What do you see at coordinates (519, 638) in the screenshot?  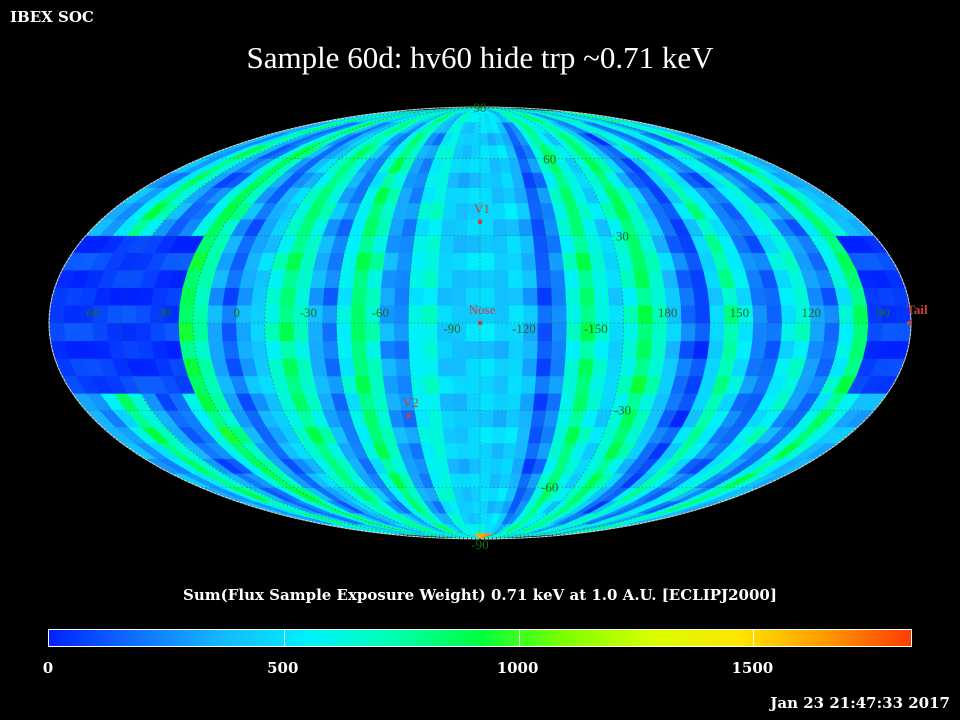 I see `colorbar-tick` at bounding box center [519, 638].